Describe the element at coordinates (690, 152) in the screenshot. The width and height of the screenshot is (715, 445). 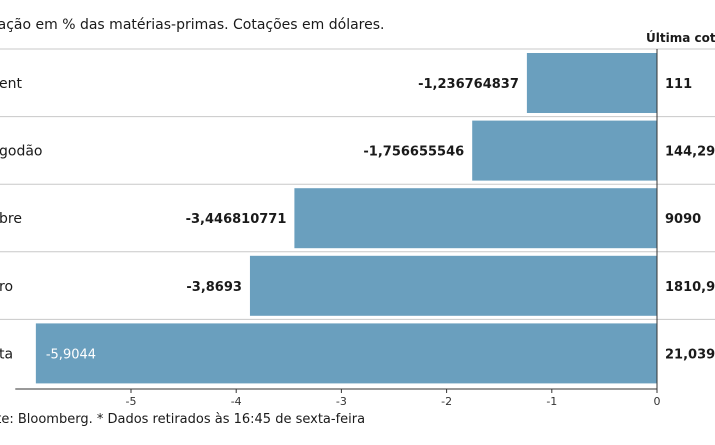
I see `last-price-value: 144,29` at that location.